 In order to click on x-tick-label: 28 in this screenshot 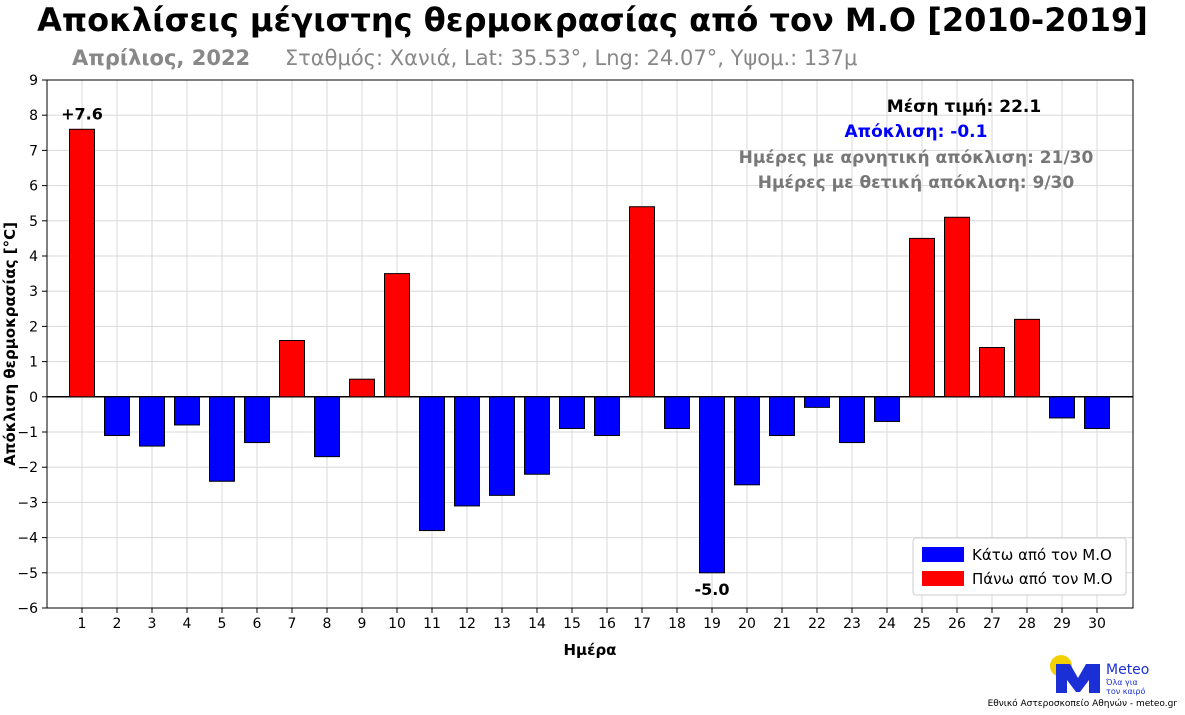, I will do `click(1027, 624)`.